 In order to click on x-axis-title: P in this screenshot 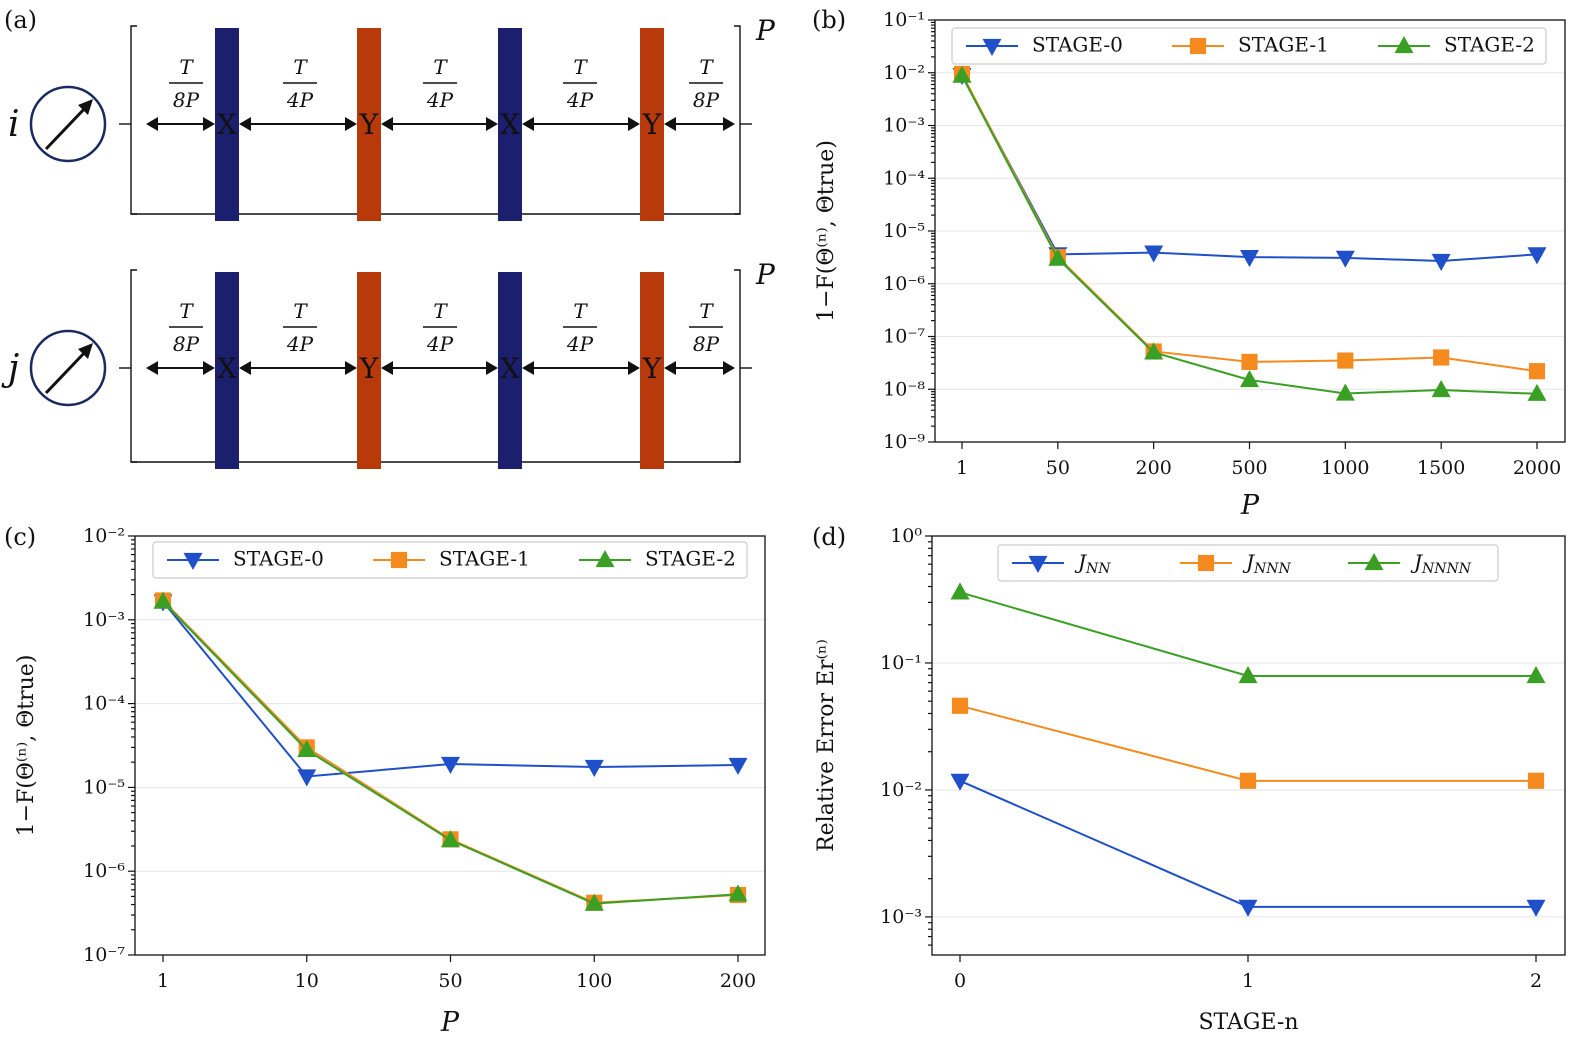, I will do `click(1250, 505)`.